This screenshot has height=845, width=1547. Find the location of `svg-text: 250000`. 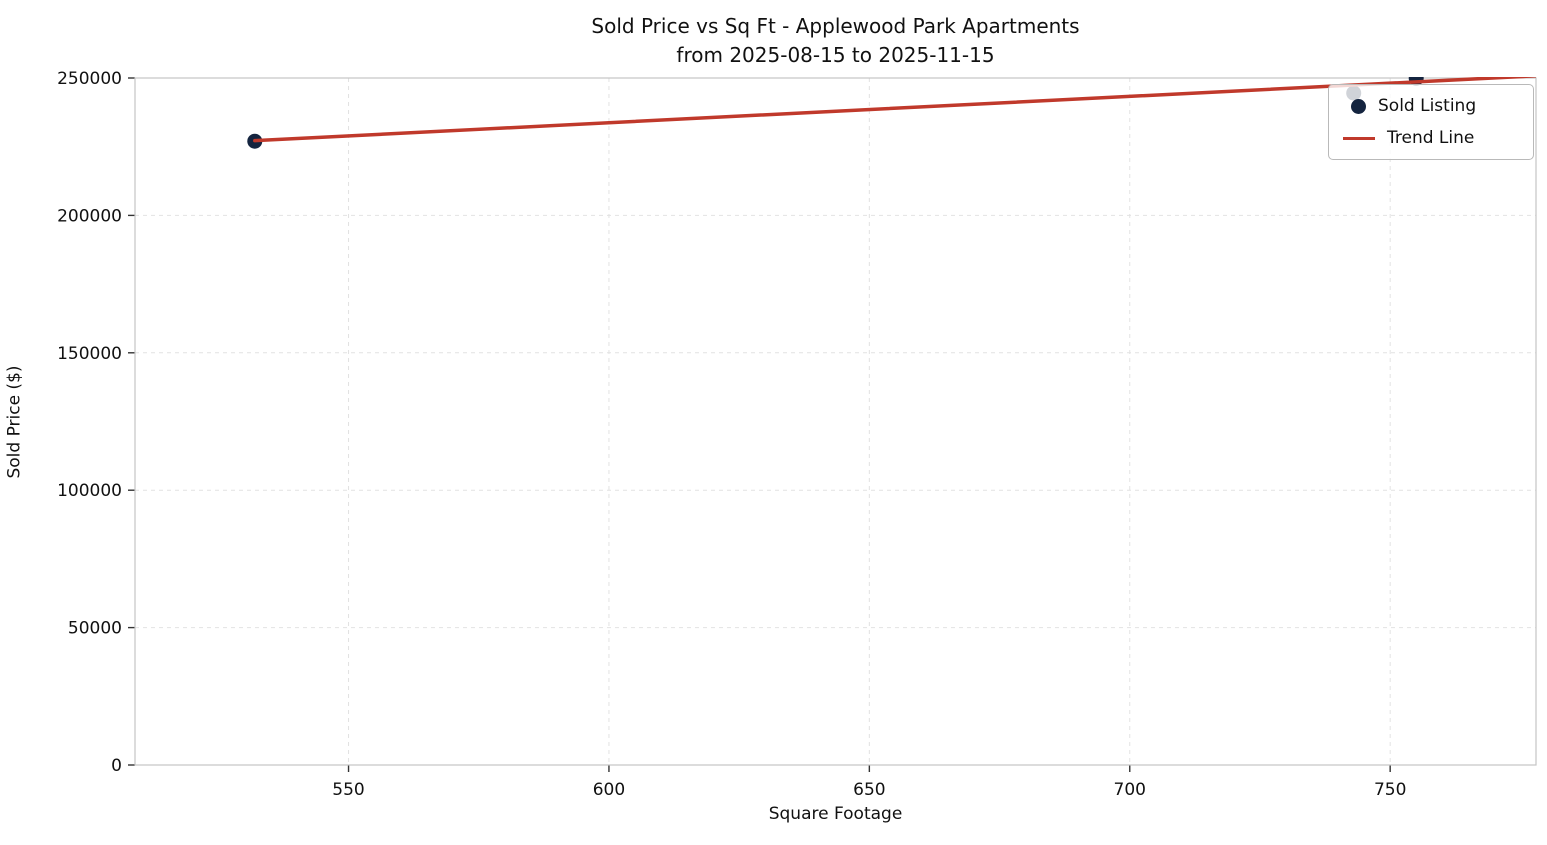

svg-text: 250000 is located at coordinates (89, 79).